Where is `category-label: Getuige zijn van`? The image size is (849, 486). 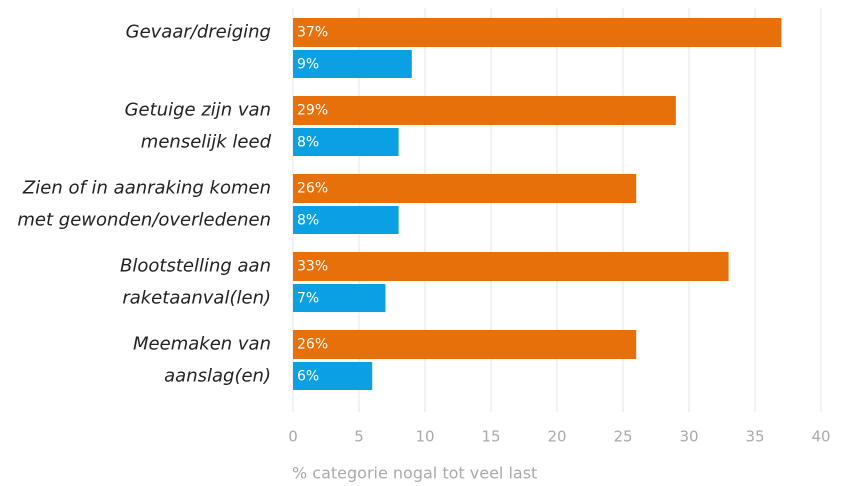 category-label: Getuige zijn van is located at coordinates (198, 110).